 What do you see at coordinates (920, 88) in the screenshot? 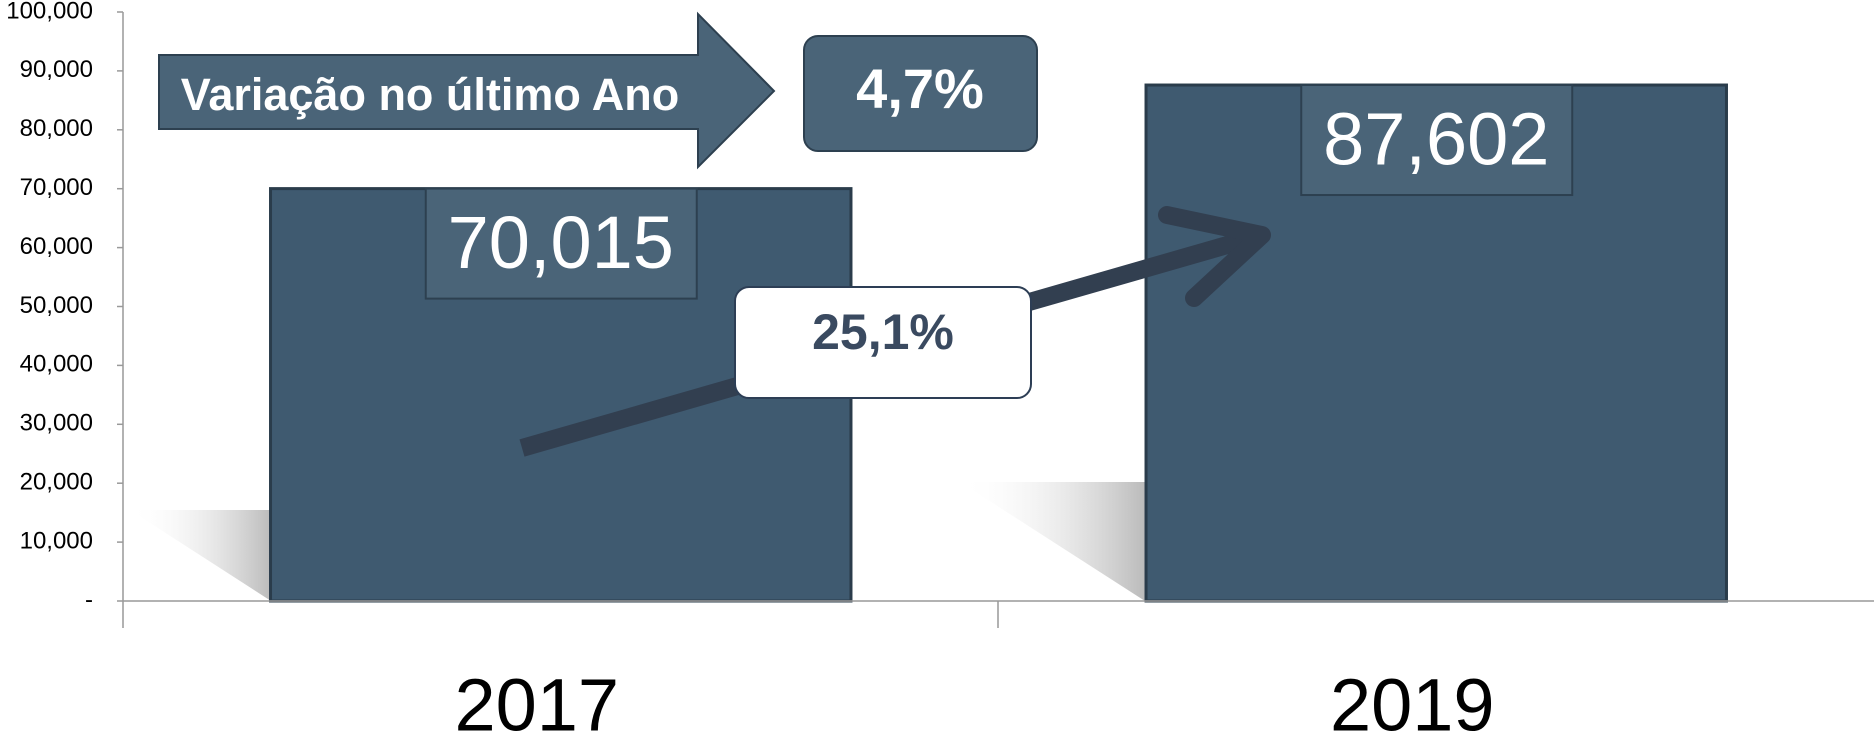
I see `variation-label: 4,7%` at bounding box center [920, 88].